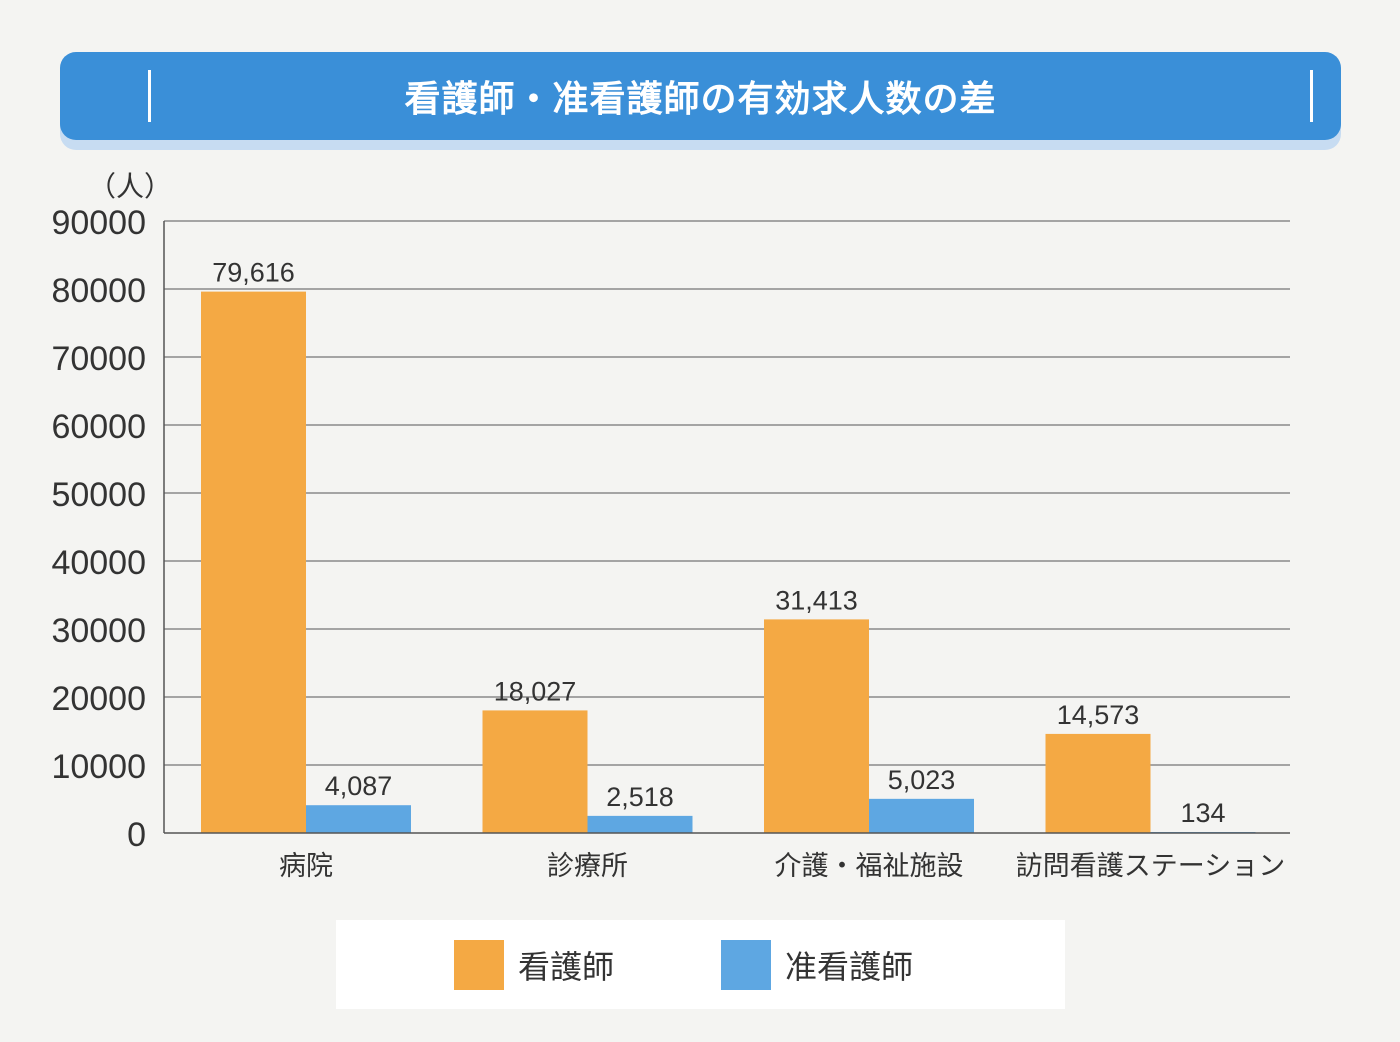 This screenshot has height=1042, width=1400. I want to click on y-unit-label: （人）, so click(130, 186).